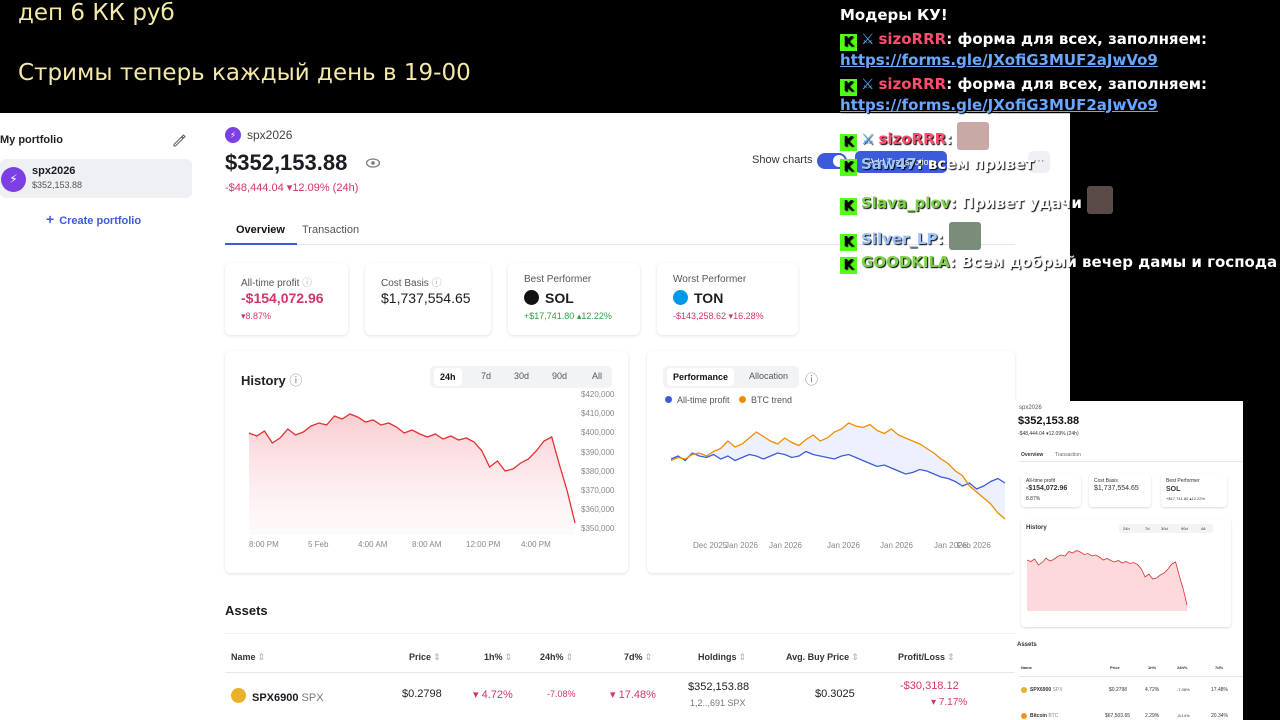  Describe the element at coordinates (498, 657) in the screenshot. I see `col-1h: 1h% ⇕` at that location.